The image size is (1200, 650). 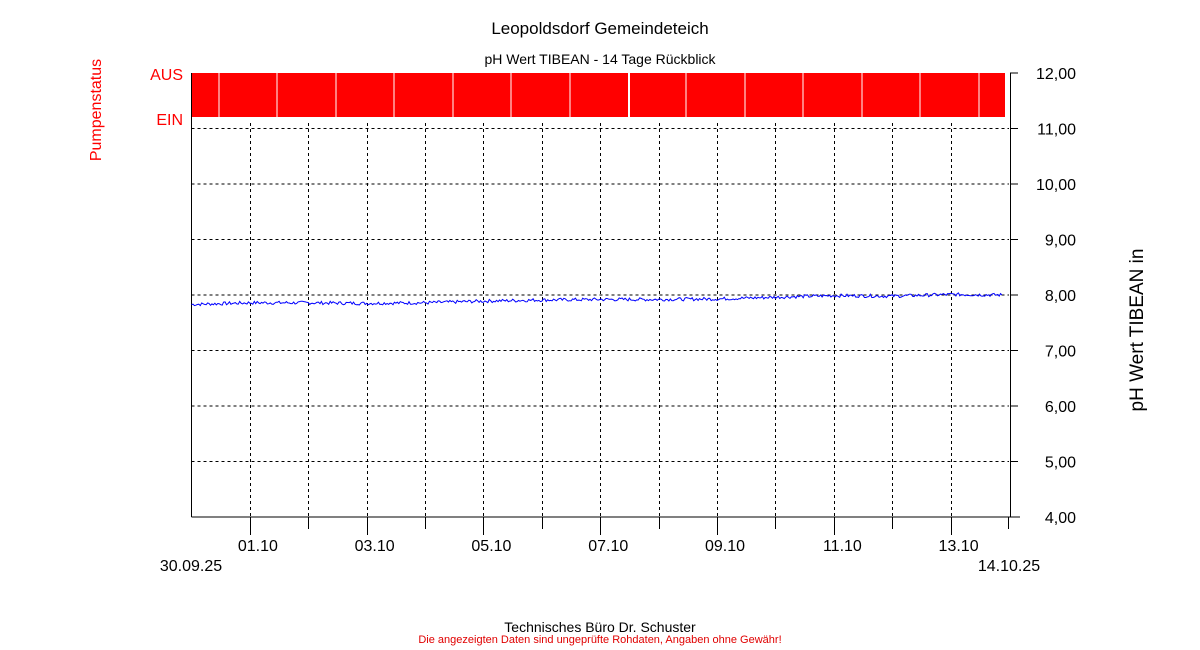 I want to click on y-tick-label: 7,00, so click(x=1060, y=352).